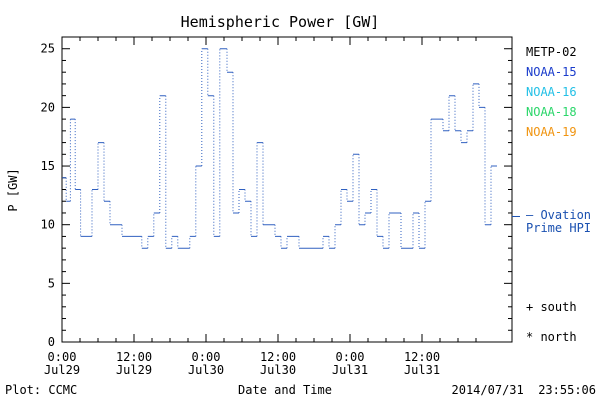 Image resolution: width=600 pixels, height=400 pixels. I want to click on footer-timestamp: 2014/07/31 23:55:06, so click(524, 390).